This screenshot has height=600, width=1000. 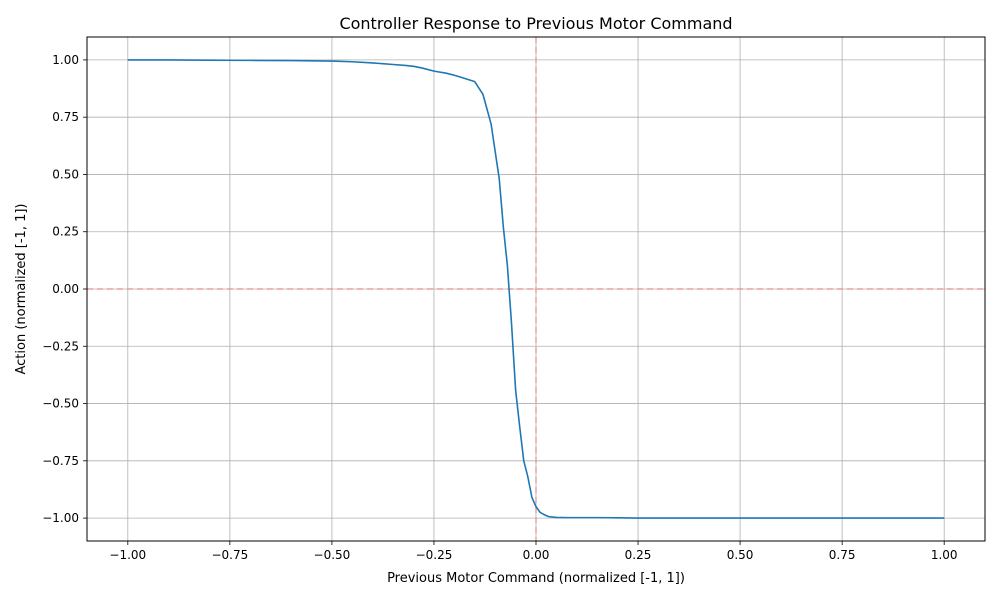 What do you see at coordinates (229, 555) in the screenshot?
I see `x-tick-label: −0.75` at bounding box center [229, 555].